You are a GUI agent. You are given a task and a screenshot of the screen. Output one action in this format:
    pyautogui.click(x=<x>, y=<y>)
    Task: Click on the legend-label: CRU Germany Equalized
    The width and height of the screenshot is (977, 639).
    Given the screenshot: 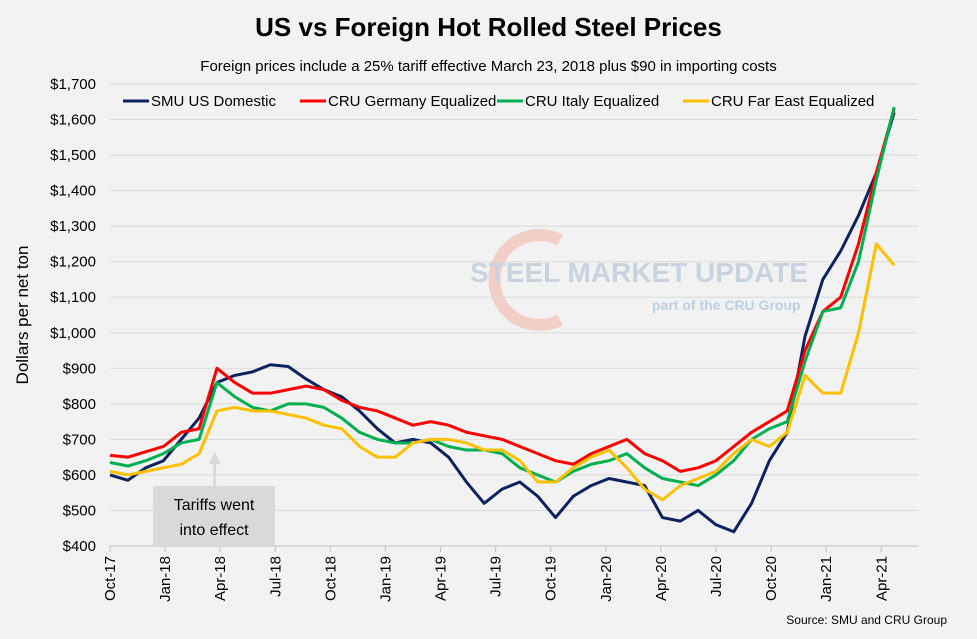 What is the action you would take?
    pyautogui.click(x=412, y=101)
    